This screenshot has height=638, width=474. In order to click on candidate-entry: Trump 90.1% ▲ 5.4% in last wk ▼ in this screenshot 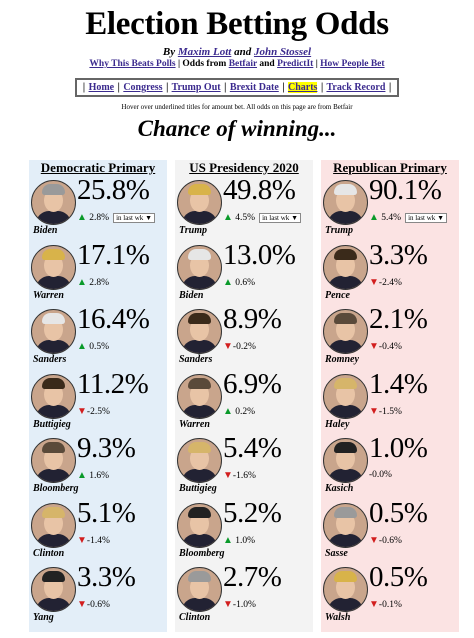, I will do `click(390, 209)`.